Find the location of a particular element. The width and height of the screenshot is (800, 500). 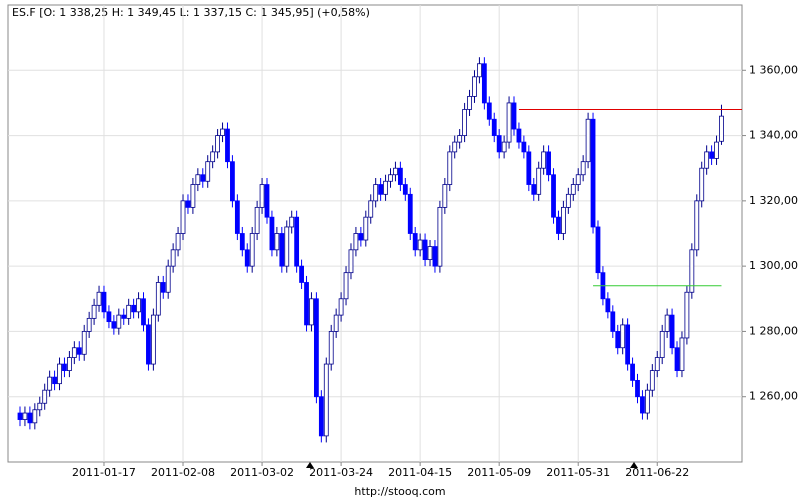

x-tick-label: 2011-06-22 is located at coordinates (657, 472).